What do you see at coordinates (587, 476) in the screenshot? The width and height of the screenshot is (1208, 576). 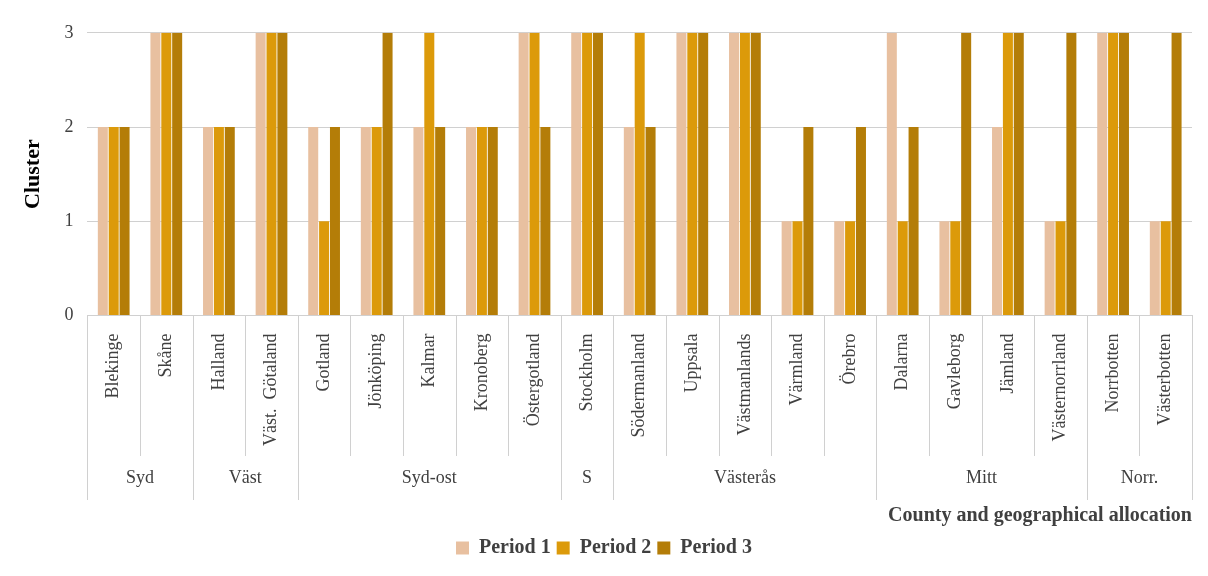 I see `text: S` at bounding box center [587, 476].